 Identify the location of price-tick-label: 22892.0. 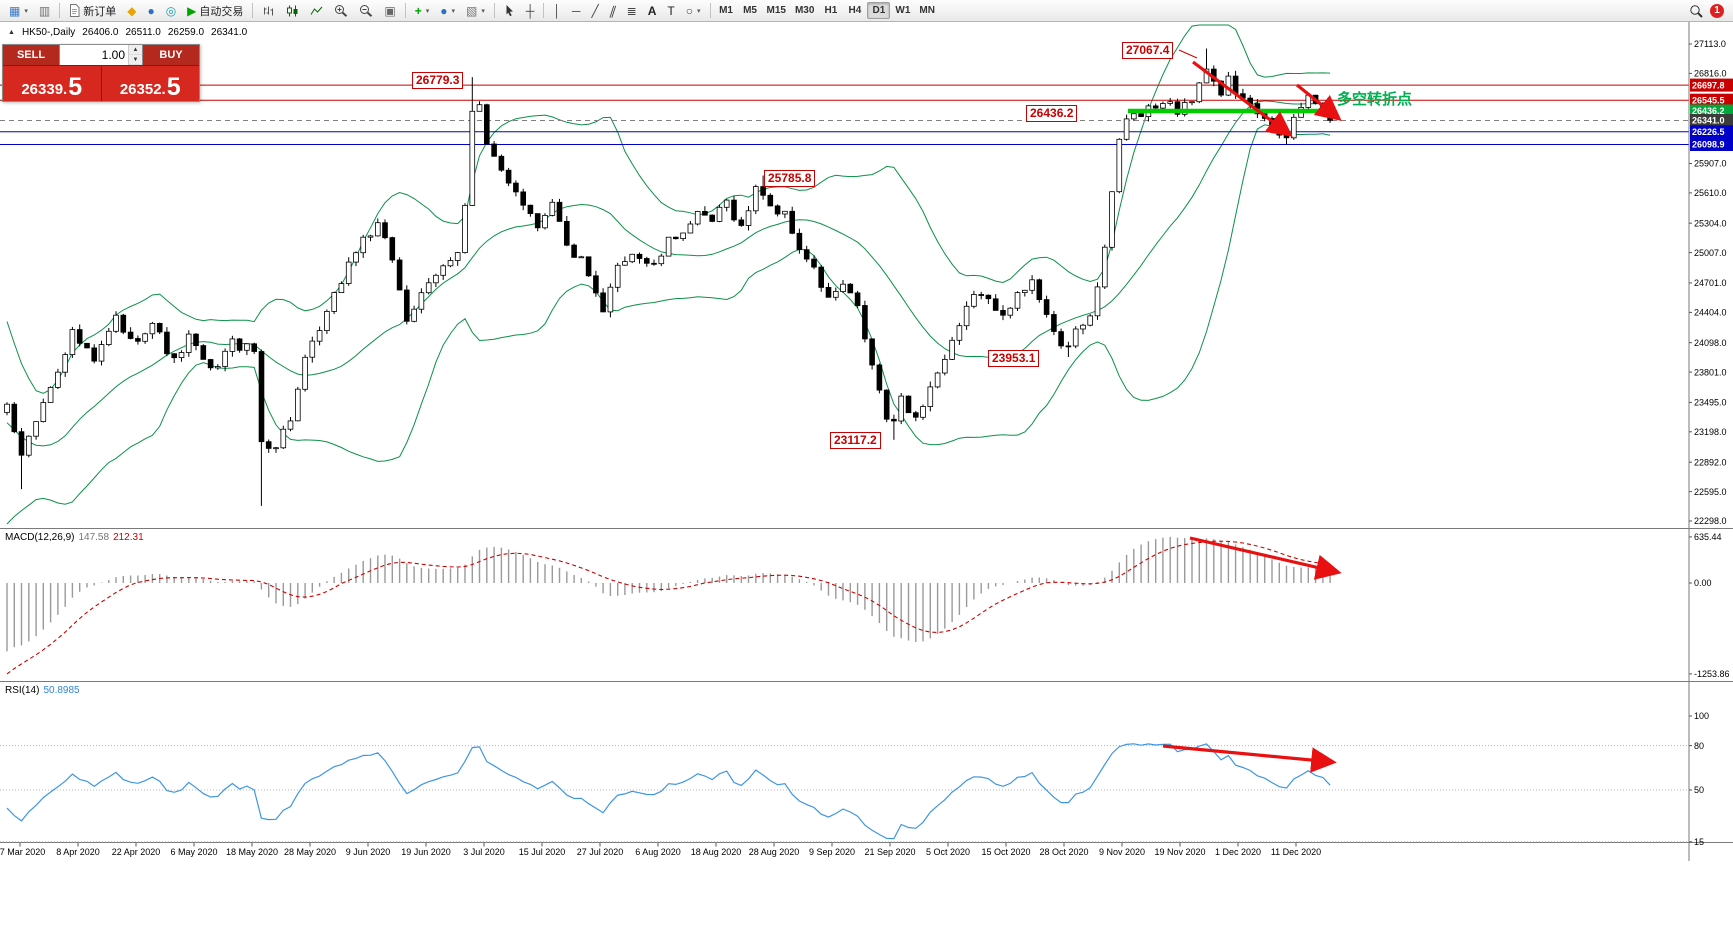
(1710, 462).